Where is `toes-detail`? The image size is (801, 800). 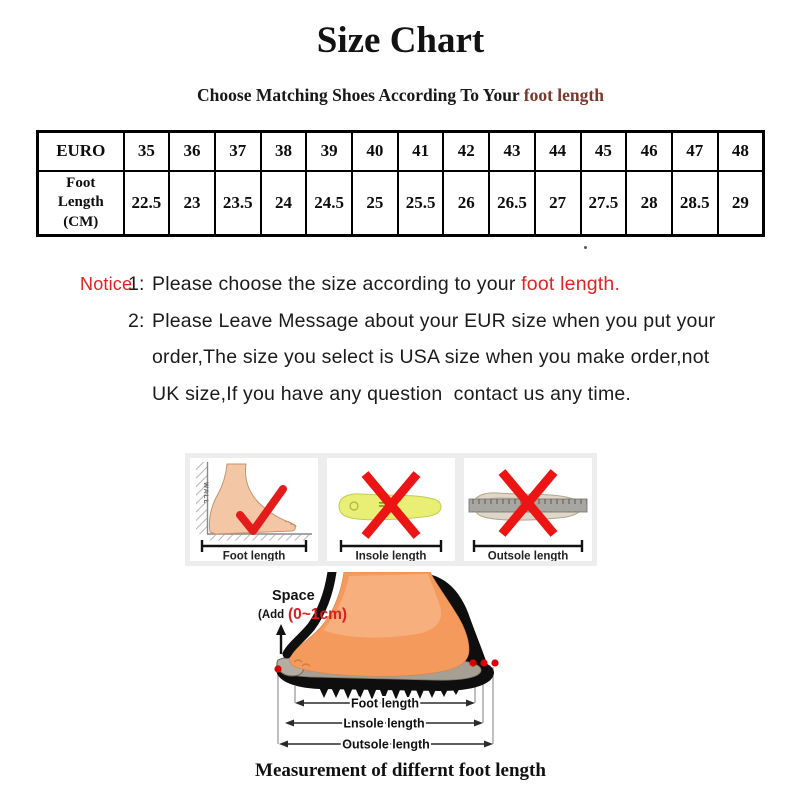
toes-detail is located at coordinates (290, 524).